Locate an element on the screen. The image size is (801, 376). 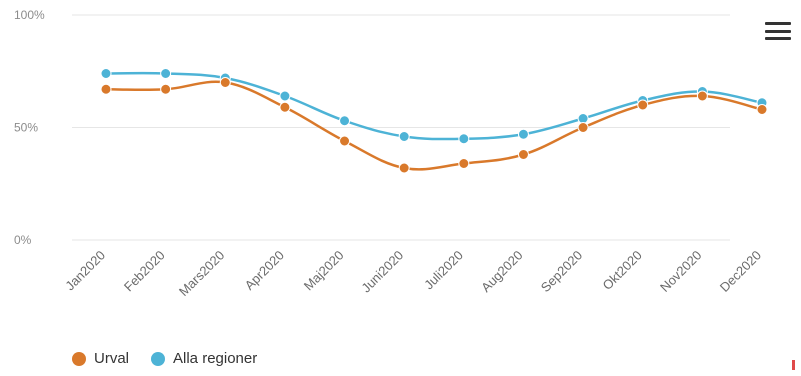
chart-legend: Urval Alla regioner is located at coordinates (164, 358).